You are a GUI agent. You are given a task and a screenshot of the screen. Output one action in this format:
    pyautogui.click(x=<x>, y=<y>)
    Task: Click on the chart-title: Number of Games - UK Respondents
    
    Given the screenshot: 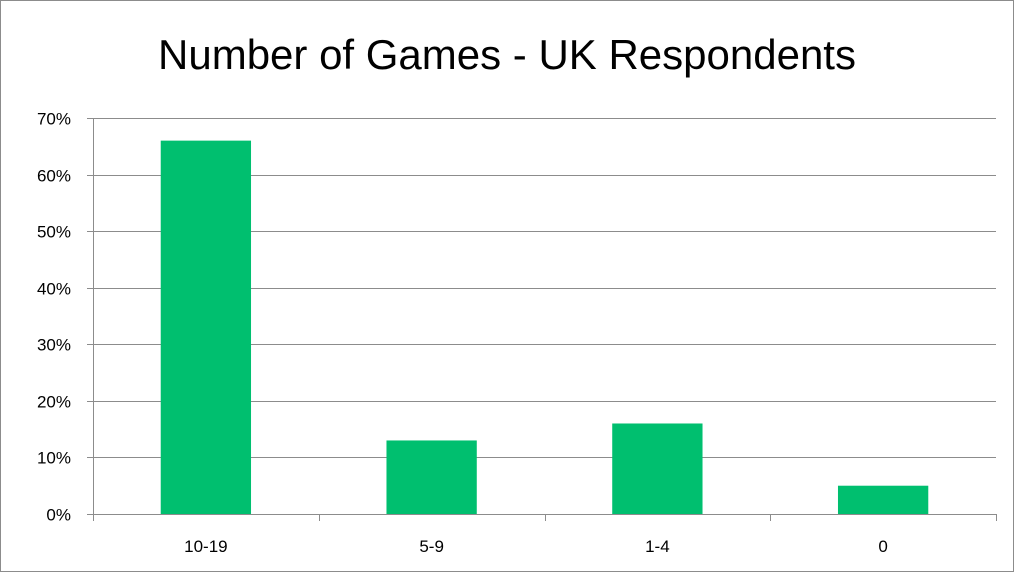 What is the action you would take?
    pyautogui.click(x=507, y=54)
    